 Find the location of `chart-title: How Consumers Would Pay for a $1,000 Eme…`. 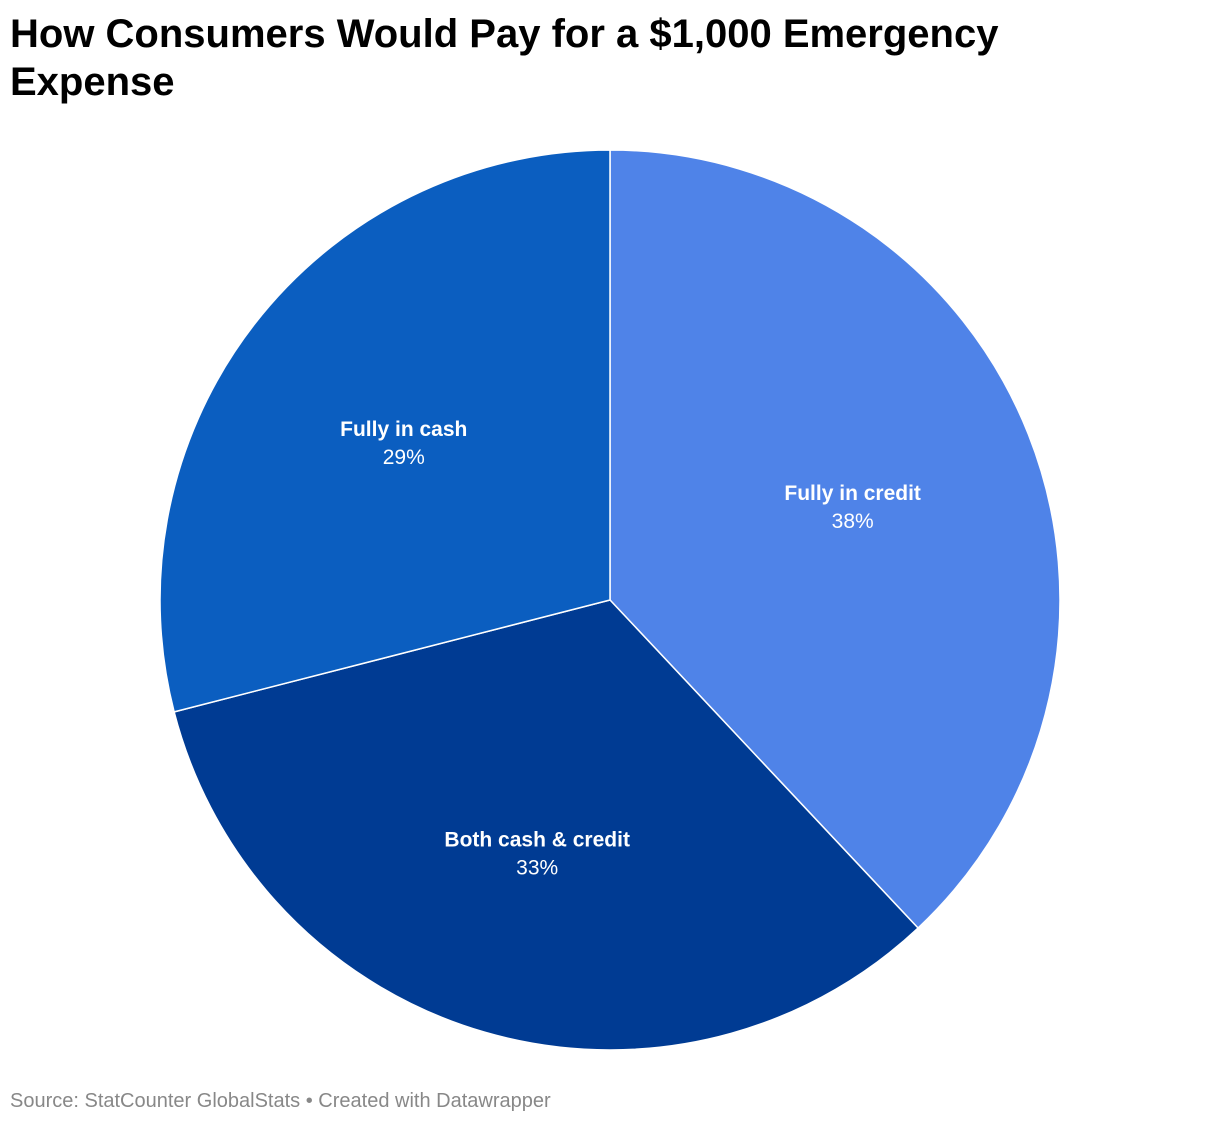

chart-title: How Consumers Would Pay for a $1,000 Eme… is located at coordinates (504, 58).